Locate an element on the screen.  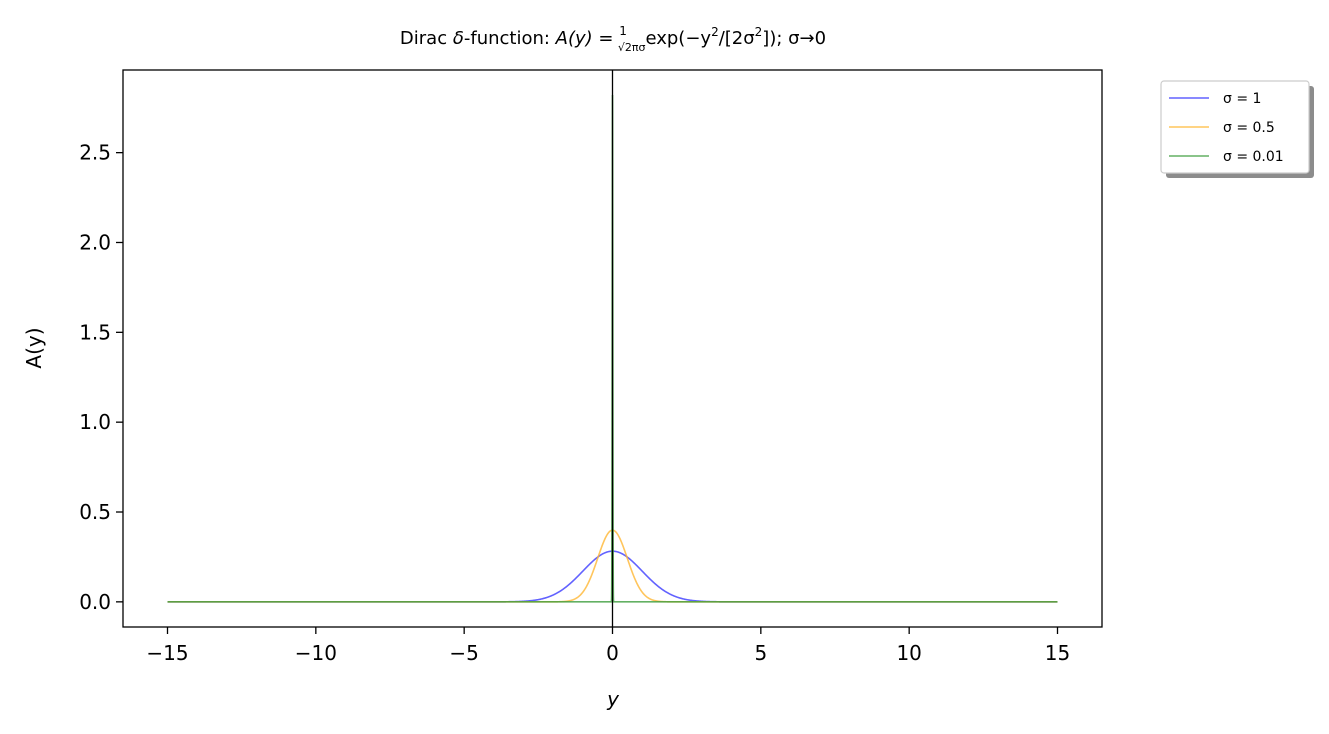
x-axis-label: y is located at coordinates (613, 699).